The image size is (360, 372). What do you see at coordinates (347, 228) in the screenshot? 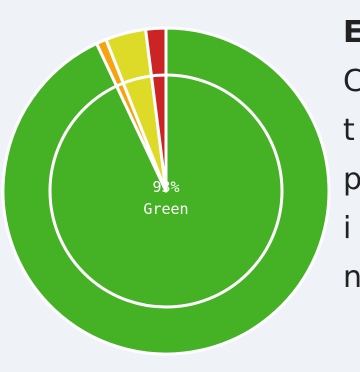
I see `side-line-4: i` at bounding box center [347, 228].